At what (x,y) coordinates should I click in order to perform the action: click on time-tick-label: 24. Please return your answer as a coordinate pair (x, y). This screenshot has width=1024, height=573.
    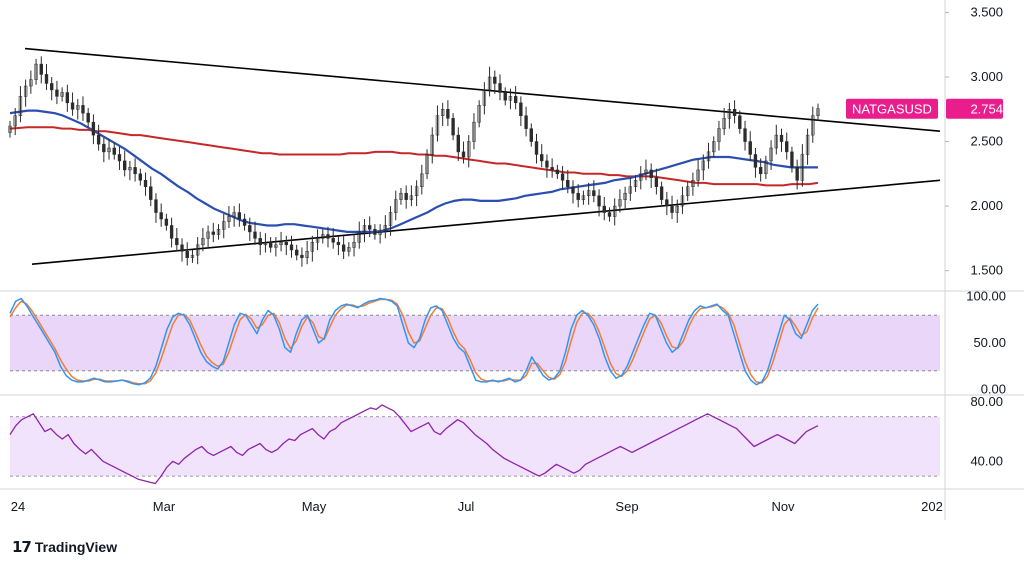
    Looking at the image, I should click on (18, 506).